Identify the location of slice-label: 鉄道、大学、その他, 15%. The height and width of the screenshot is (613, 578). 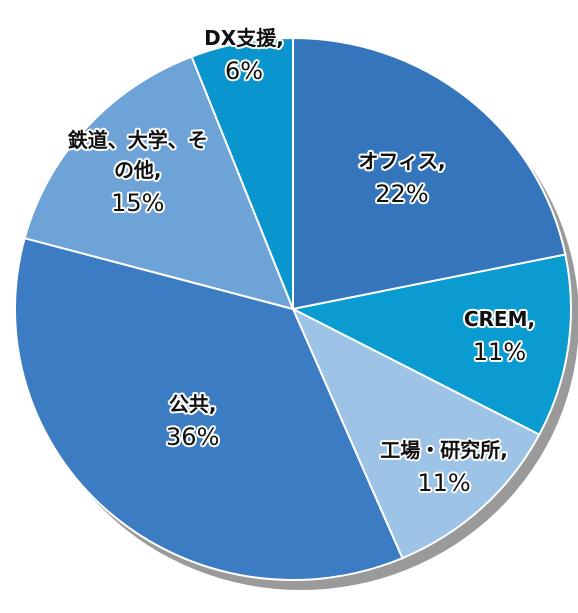
(138, 173).